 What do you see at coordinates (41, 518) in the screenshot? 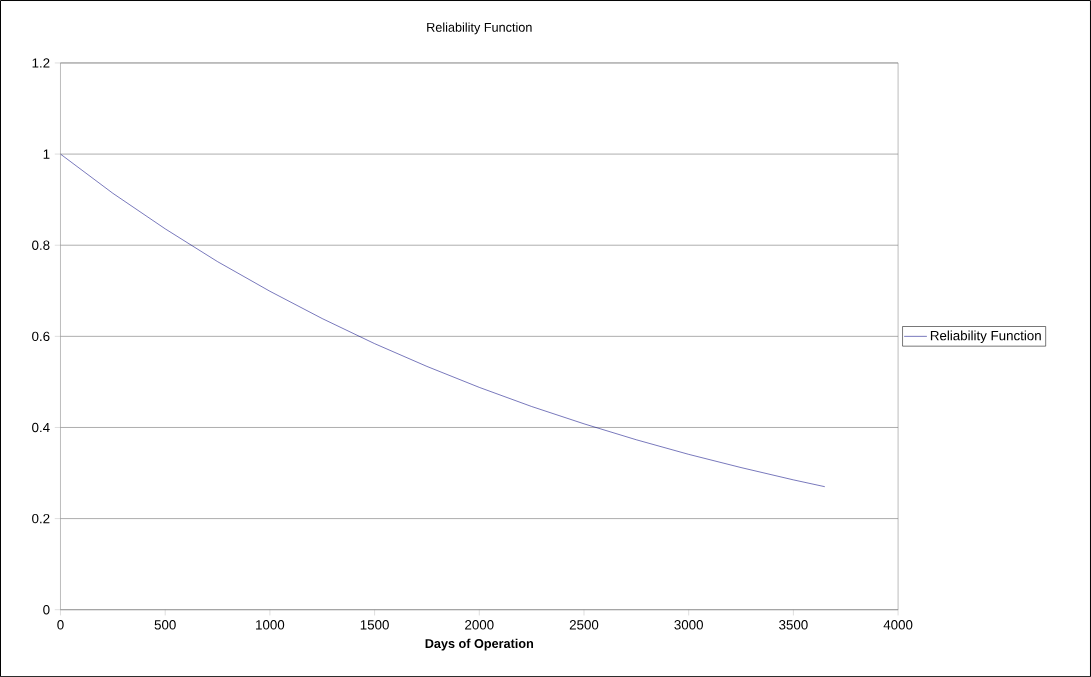
I see `y-tick-label: 0.2` at bounding box center [41, 518].